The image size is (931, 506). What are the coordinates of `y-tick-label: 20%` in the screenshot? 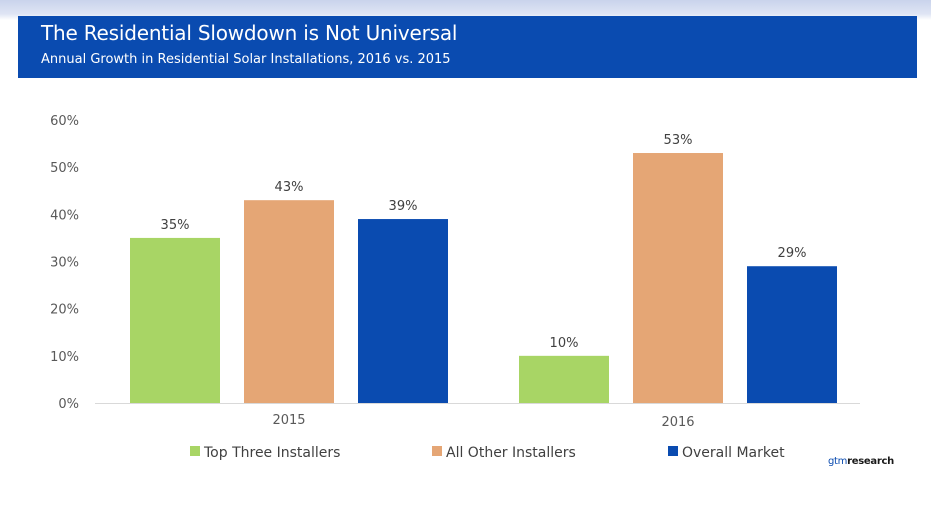 It's located at (64, 310).